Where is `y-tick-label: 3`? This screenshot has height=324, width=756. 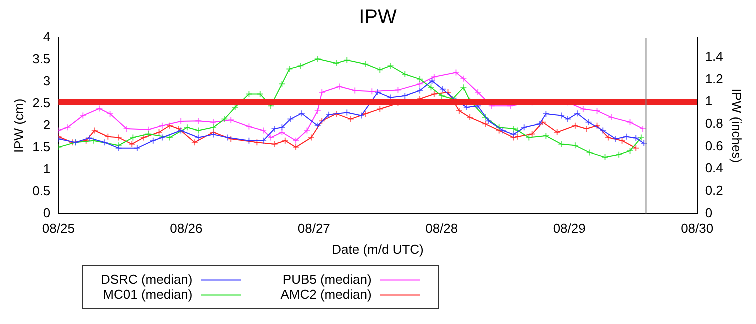
y-tick-label: 3 is located at coordinates (47, 81).